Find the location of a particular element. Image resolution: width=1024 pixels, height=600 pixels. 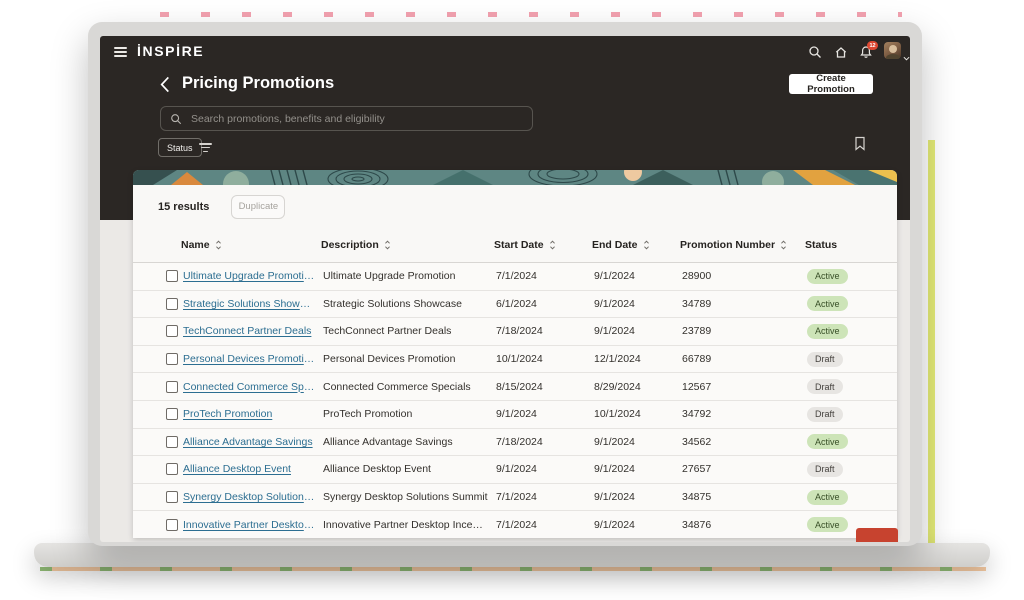

column-header: Name is located at coordinates (251, 245).